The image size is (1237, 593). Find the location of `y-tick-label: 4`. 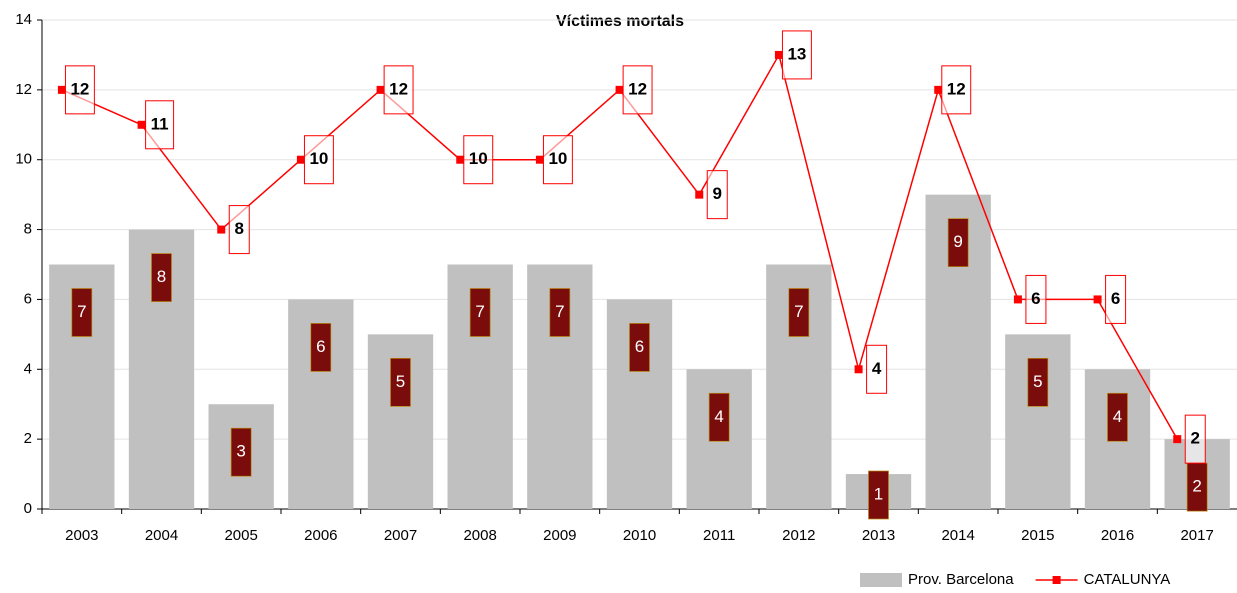

y-tick-label: 4 is located at coordinates (28, 368).